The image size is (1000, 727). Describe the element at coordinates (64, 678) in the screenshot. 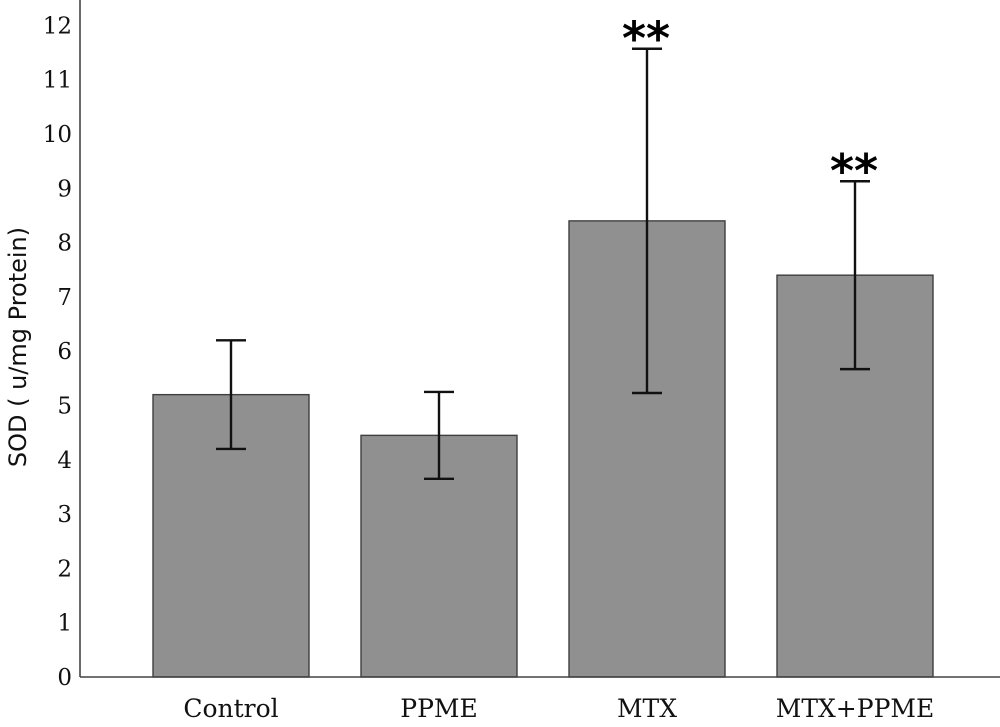

I see `y-tick-label: 0` at that location.